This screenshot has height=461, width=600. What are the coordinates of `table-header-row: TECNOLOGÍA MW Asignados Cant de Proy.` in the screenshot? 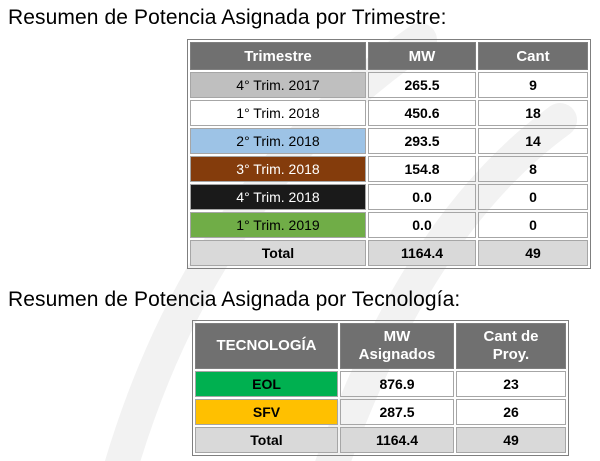 It's located at (380, 346).